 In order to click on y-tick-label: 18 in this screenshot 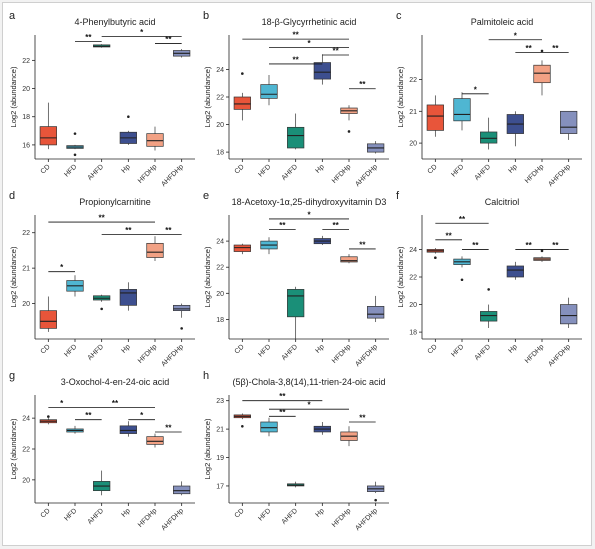, I will do `click(220, 320)`.